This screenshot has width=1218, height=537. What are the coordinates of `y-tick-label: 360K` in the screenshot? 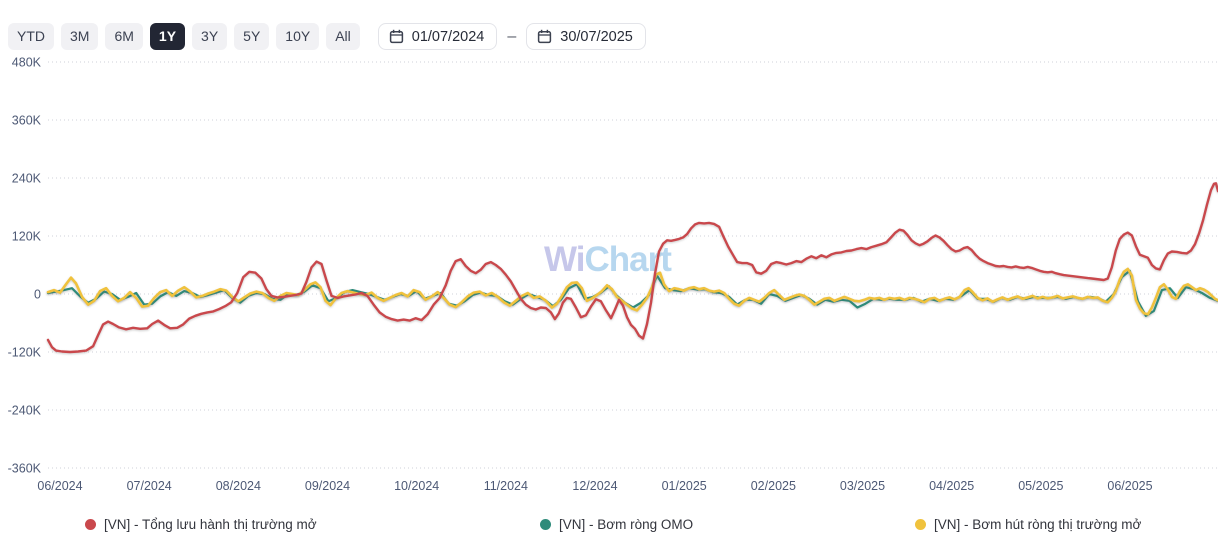 It's located at (27, 121).